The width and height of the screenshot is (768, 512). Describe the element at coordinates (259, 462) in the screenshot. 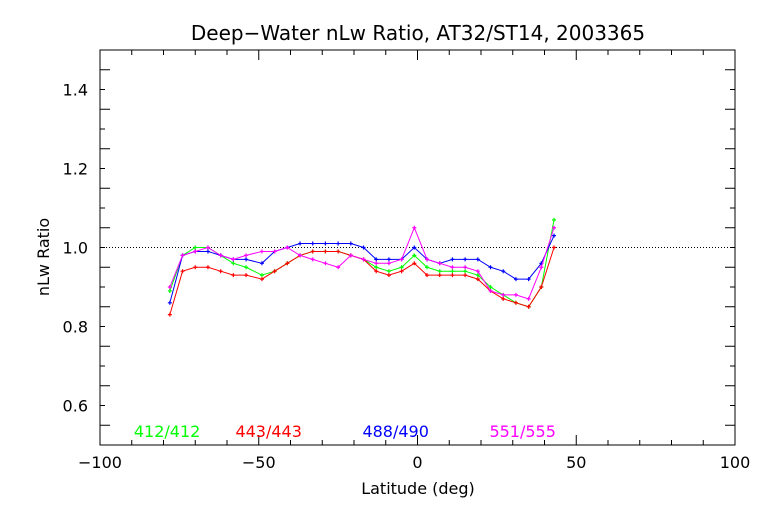

I see `x-tick-label: −50` at that location.